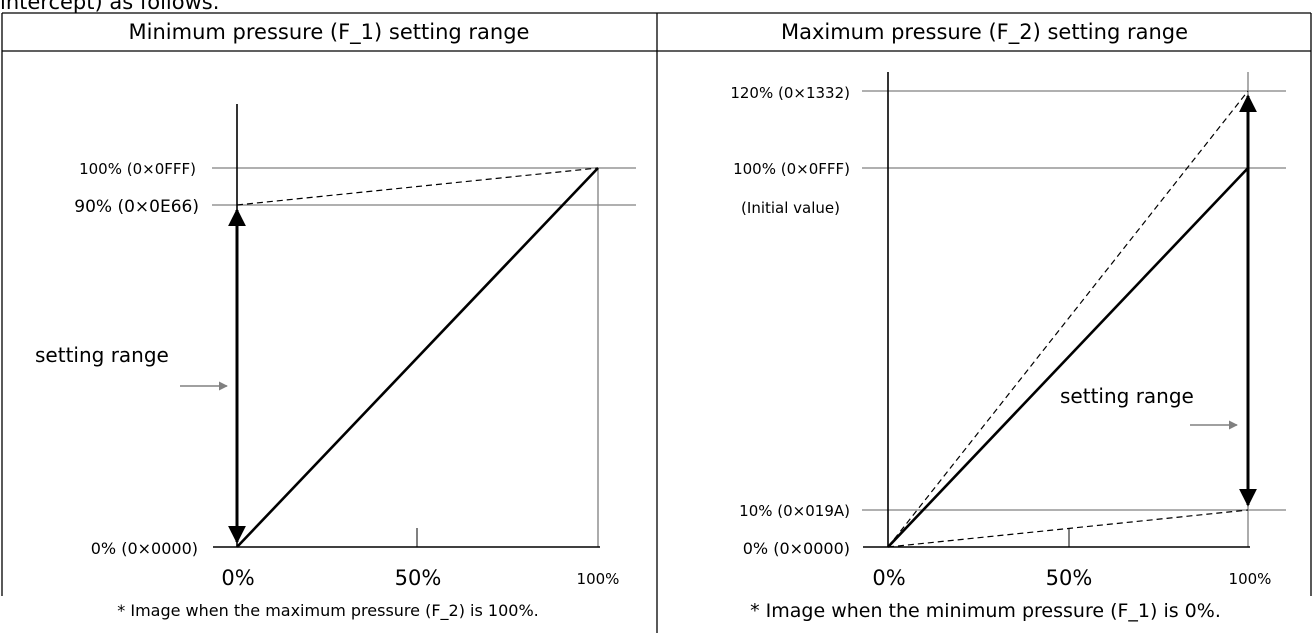 This screenshot has height=633, width=1315. Describe the element at coordinates (329, 32) in the screenshot. I see `left-panel-header: Minimum pressure (F_1) setting range` at that location.